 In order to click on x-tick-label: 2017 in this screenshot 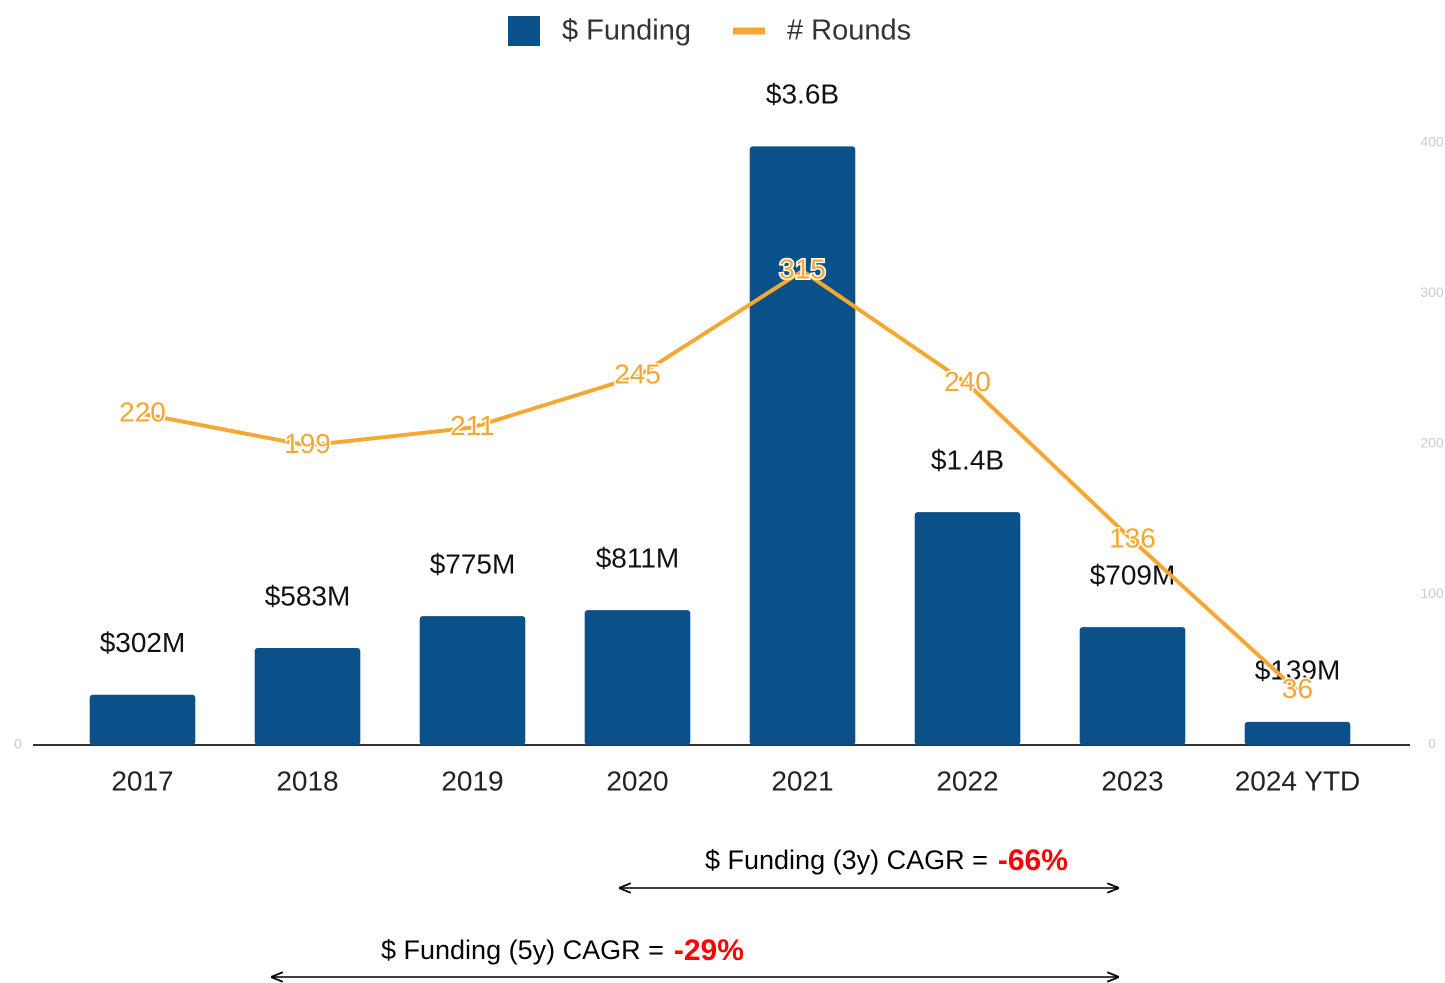, I will do `click(142, 780)`.